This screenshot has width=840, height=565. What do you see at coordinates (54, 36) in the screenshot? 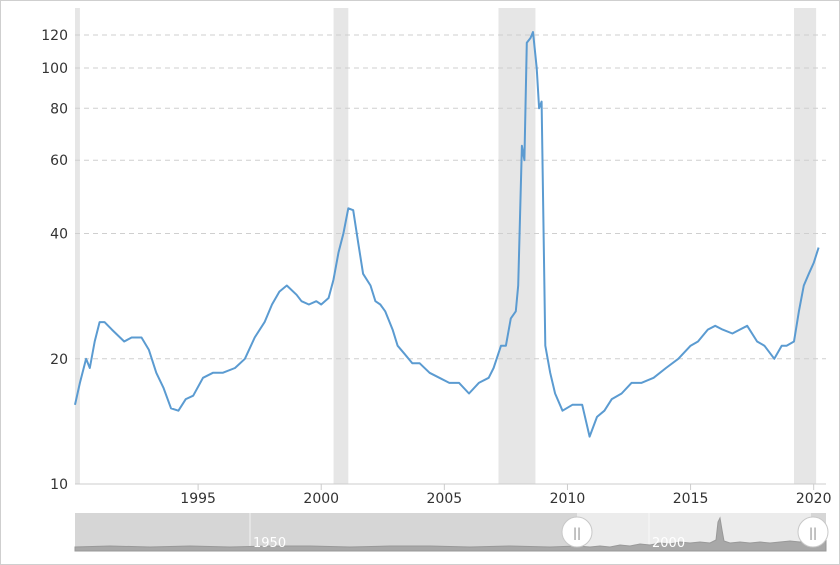
I see `y-tick-label: 120` at bounding box center [54, 36].